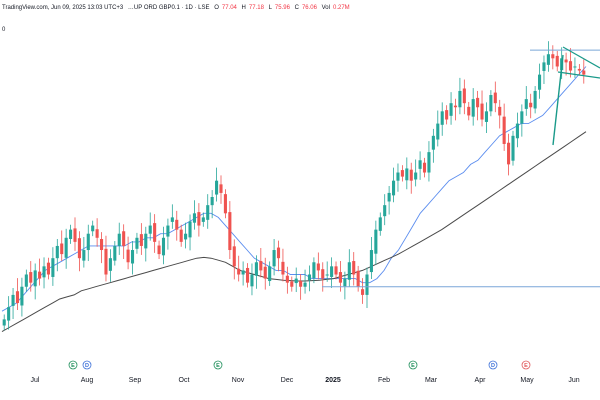 This screenshot has height=400, width=600. What do you see at coordinates (341, 8) in the screenshot?
I see `volume-value: 0.27M` at bounding box center [341, 8].